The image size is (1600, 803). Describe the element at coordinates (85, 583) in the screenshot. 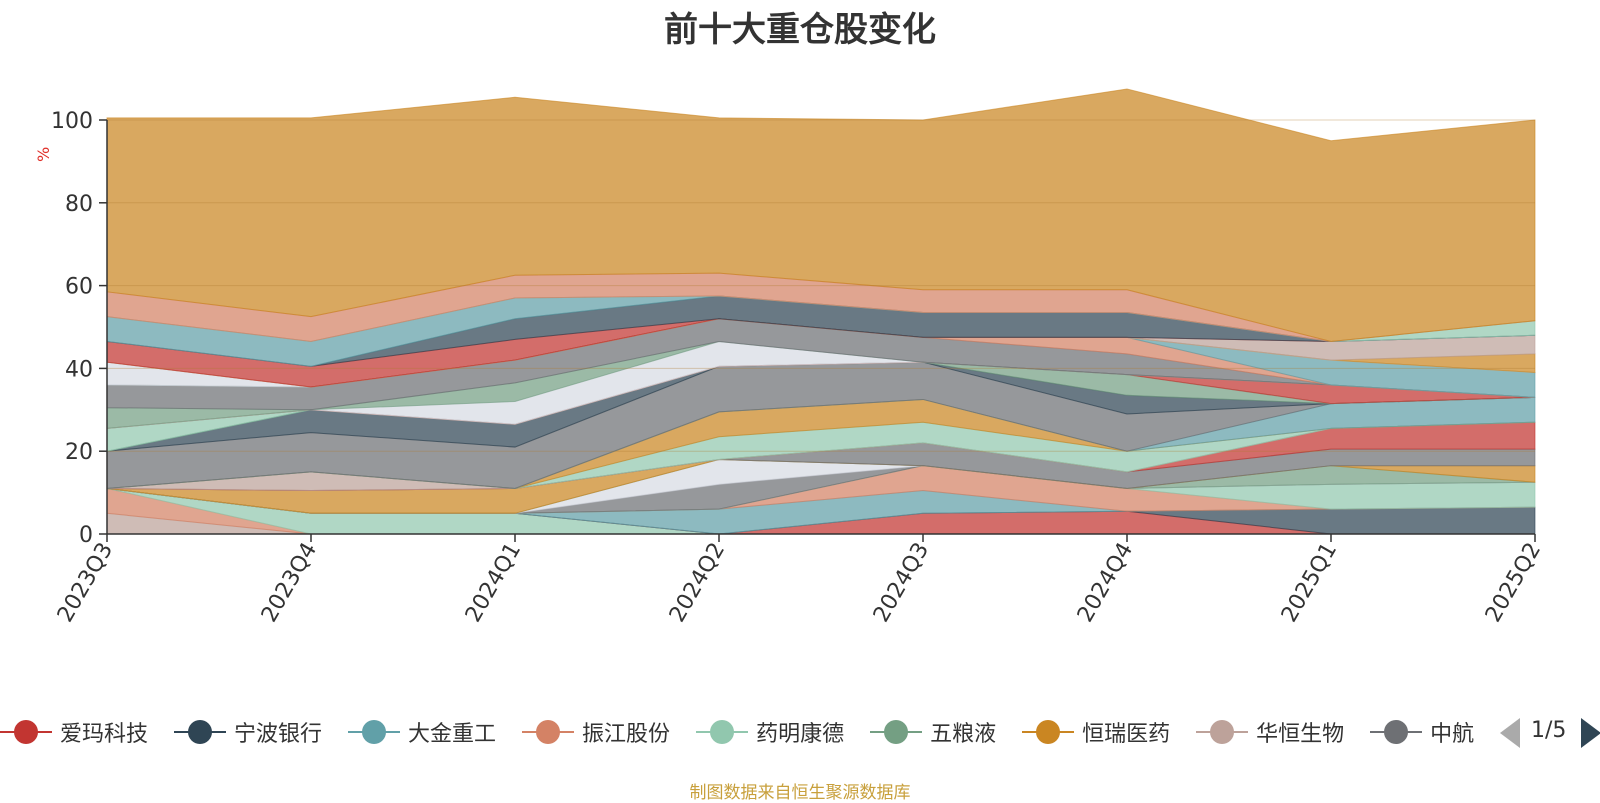

I see `x-tick-label: 2023Q3` at that location.